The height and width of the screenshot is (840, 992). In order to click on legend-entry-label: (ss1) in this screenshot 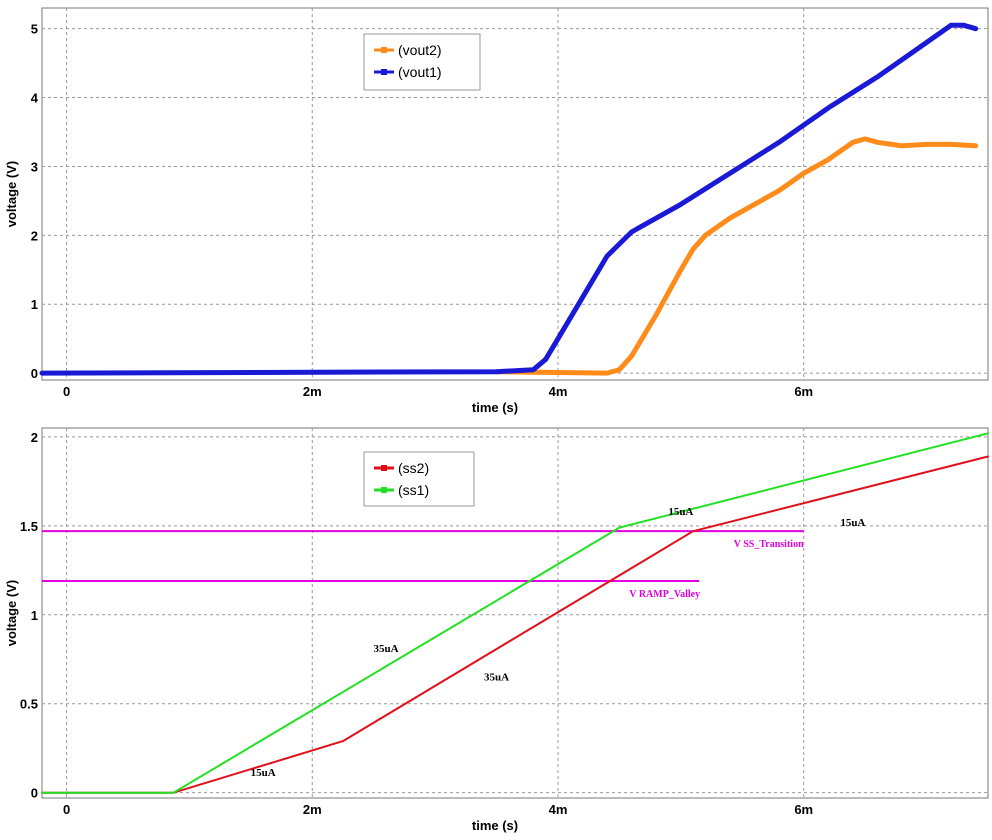, I will do `click(413, 490)`.